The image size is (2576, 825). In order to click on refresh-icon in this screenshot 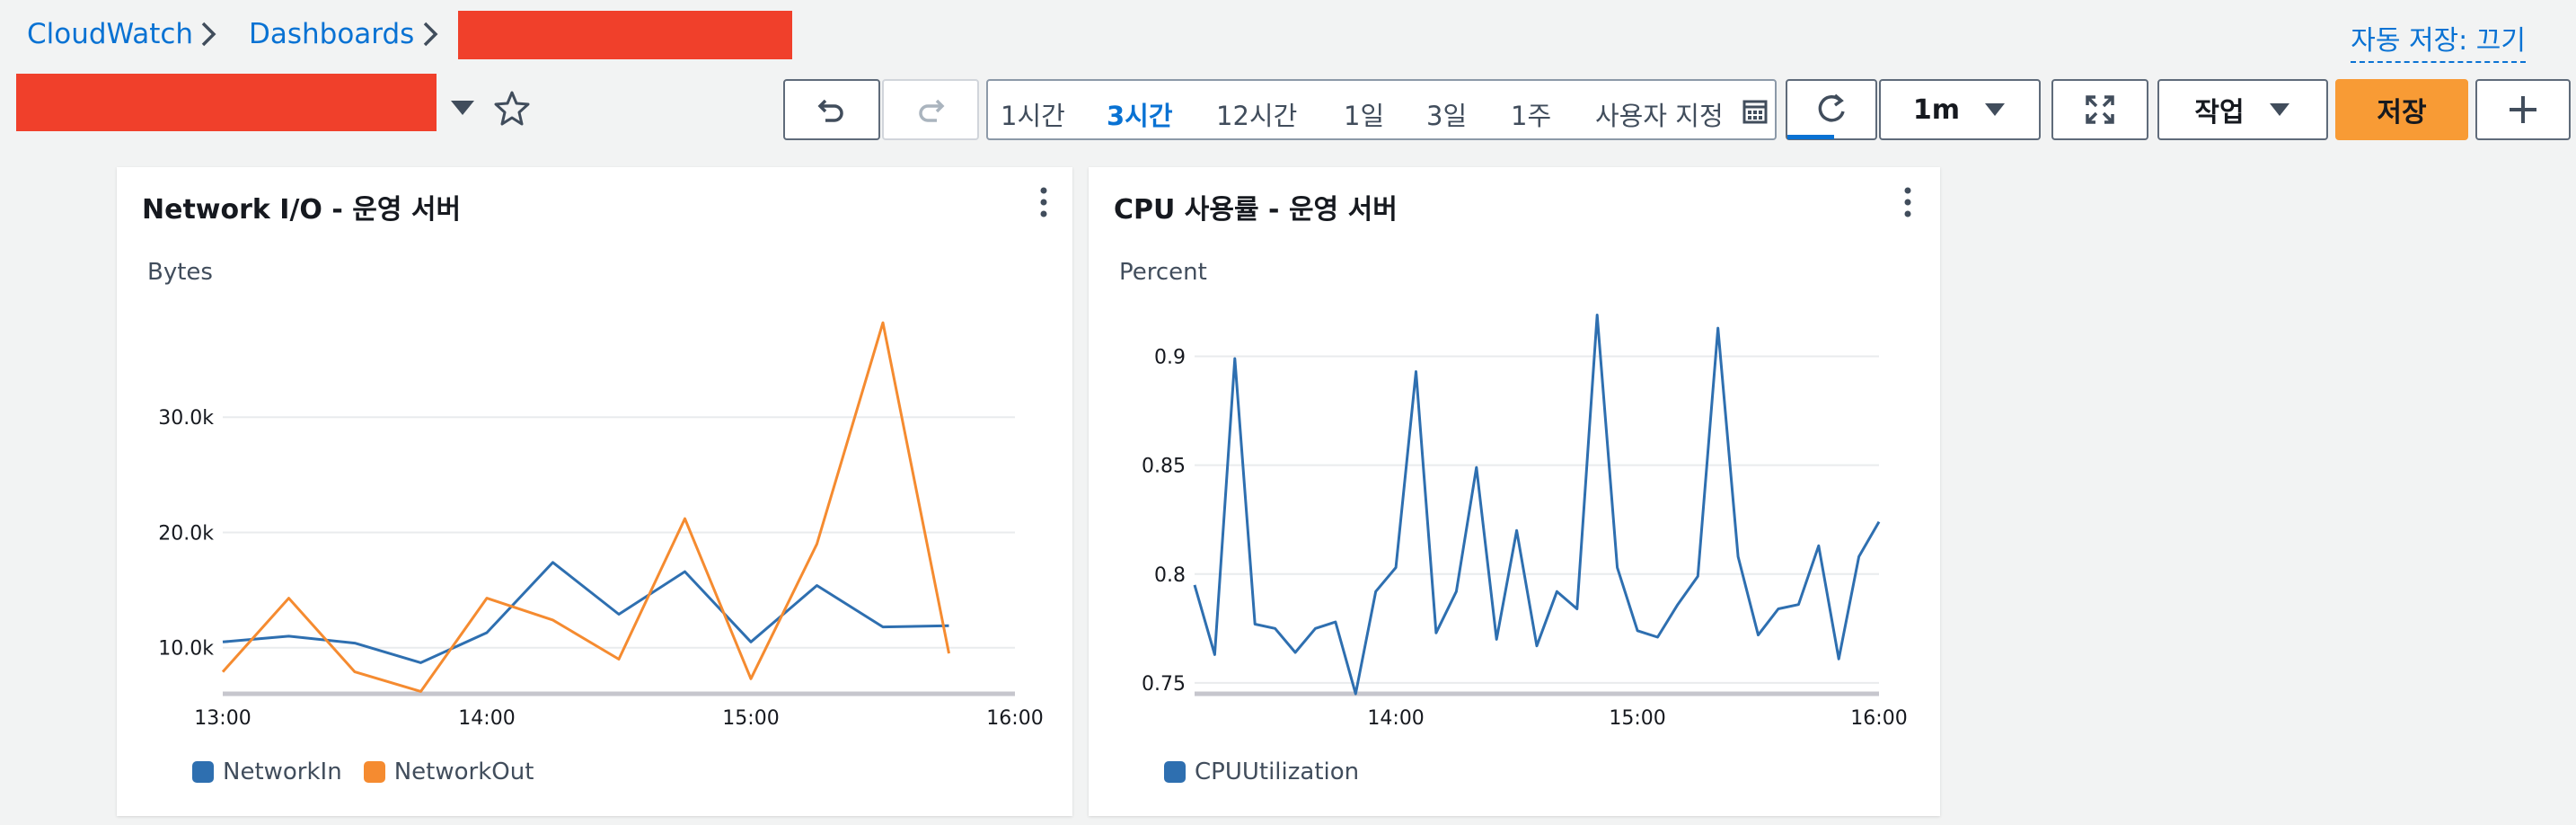, I will do `click(1831, 108)`.